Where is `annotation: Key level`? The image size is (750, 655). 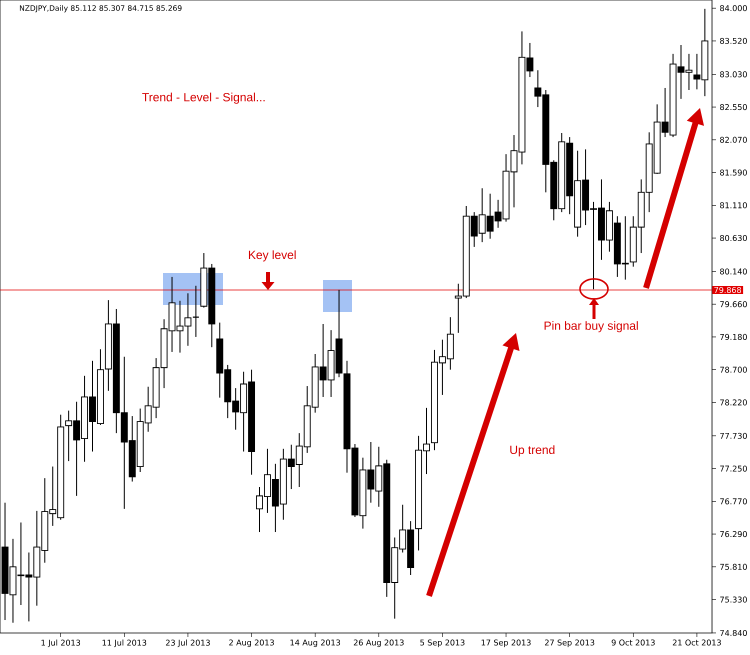
annotation: Key level is located at coordinates (272, 256).